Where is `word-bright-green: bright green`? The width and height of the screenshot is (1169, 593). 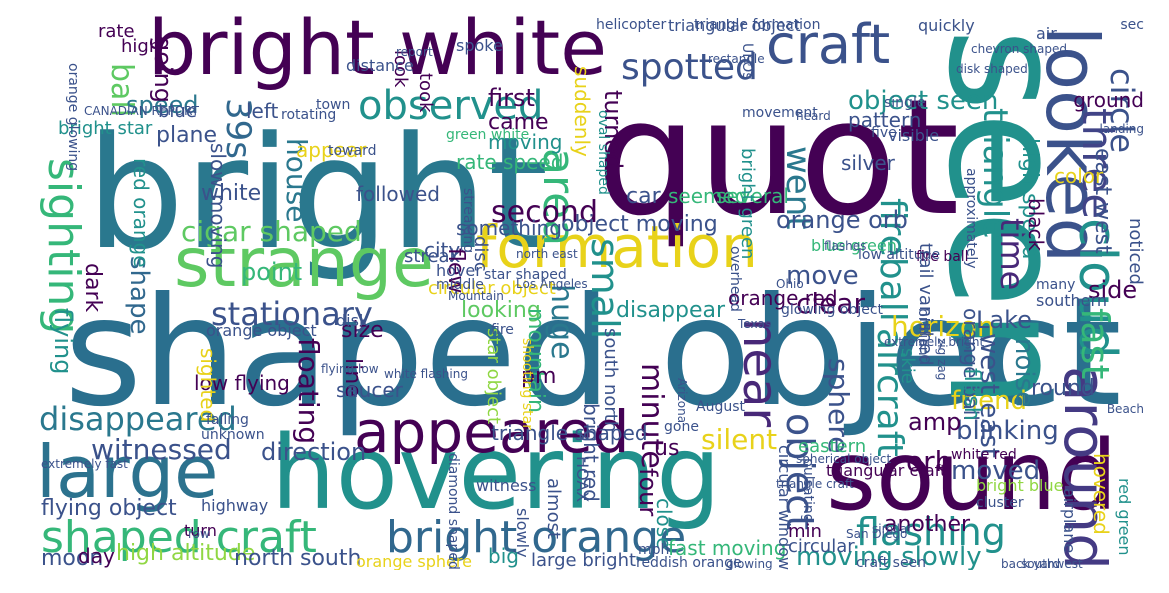 word-bright-green: bright green is located at coordinates (747, 204).